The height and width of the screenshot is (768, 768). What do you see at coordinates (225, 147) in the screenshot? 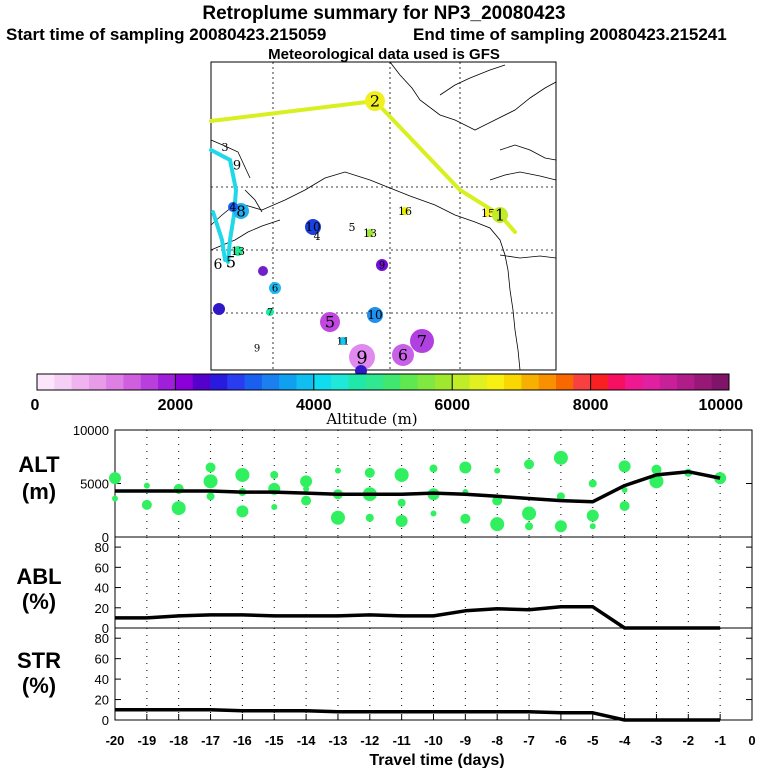
I see `map-marker-label: 3` at bounding box center [225, 147].